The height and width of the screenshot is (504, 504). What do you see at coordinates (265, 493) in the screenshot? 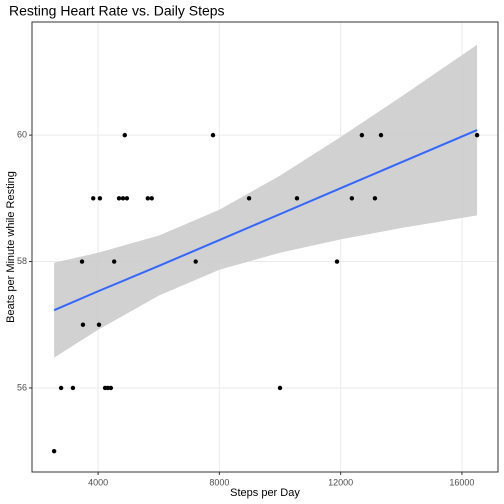
I see `x-axis-label: Steps per Day` at bounding box center [265, 493].